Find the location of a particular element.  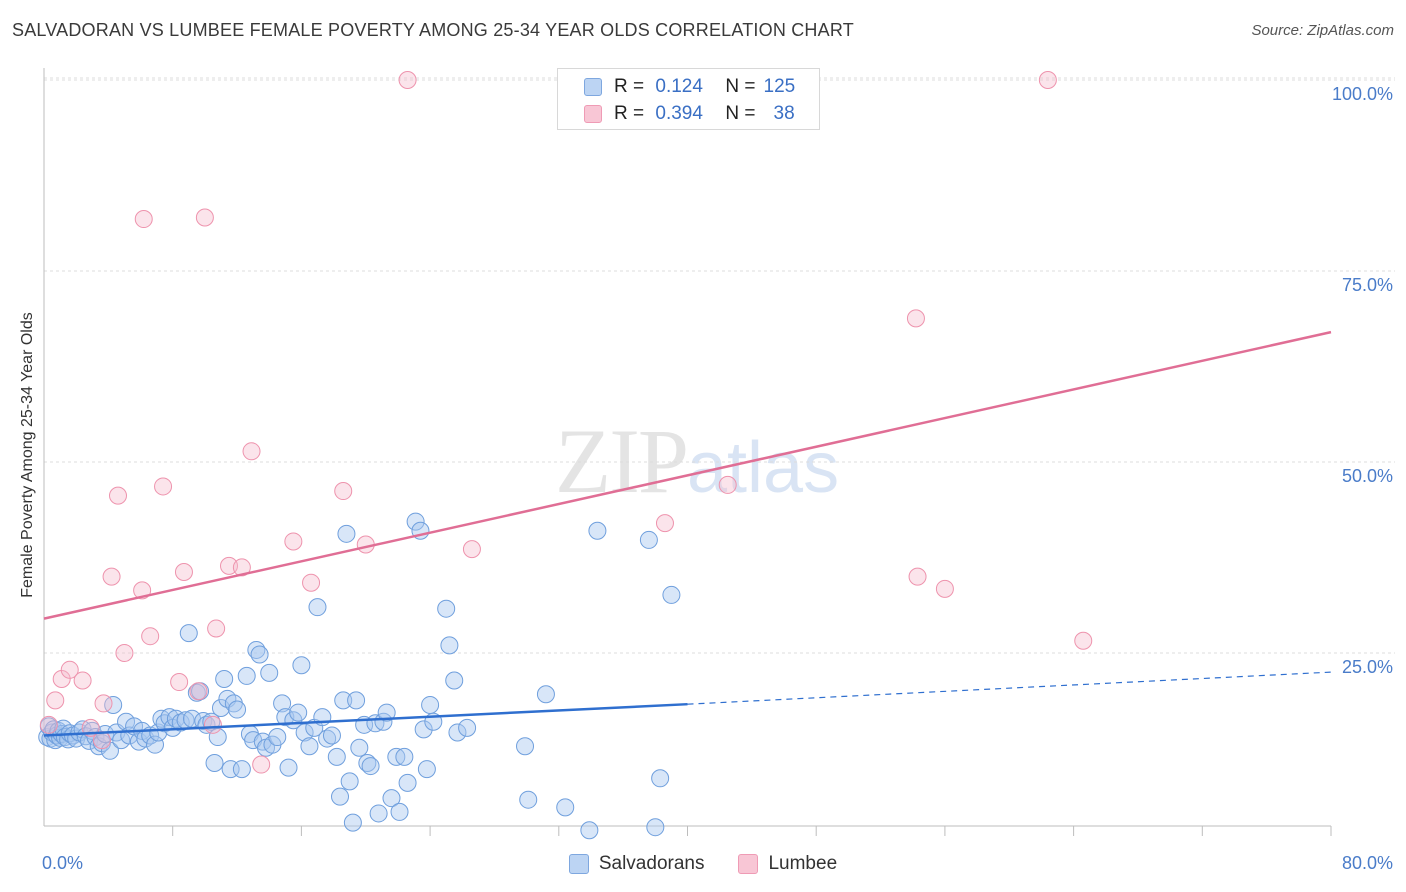

y-tick-label: 50.0% is located at coordinates (1367, 476).